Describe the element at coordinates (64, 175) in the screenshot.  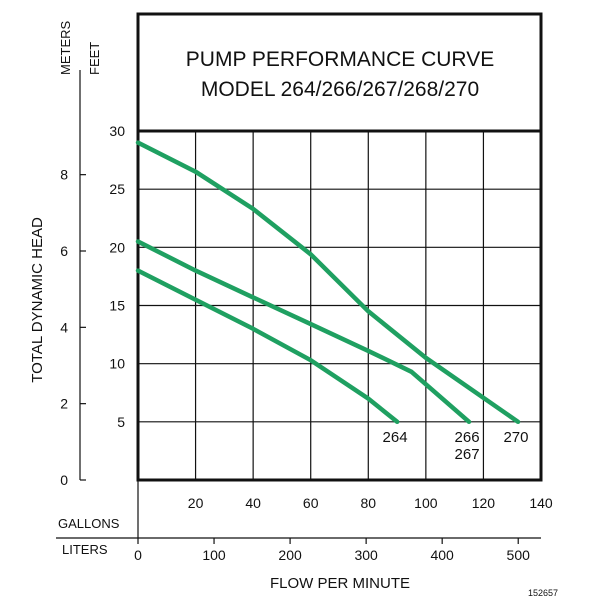
I see `meters-tick-label: 8` at that location.